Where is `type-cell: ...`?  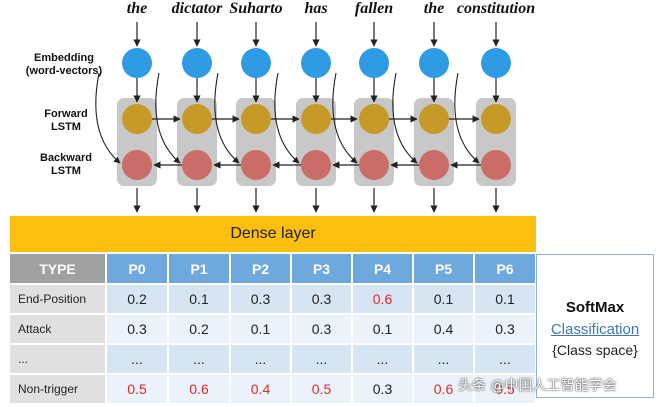
type-cell: ... is located at coordinates (58, 358).